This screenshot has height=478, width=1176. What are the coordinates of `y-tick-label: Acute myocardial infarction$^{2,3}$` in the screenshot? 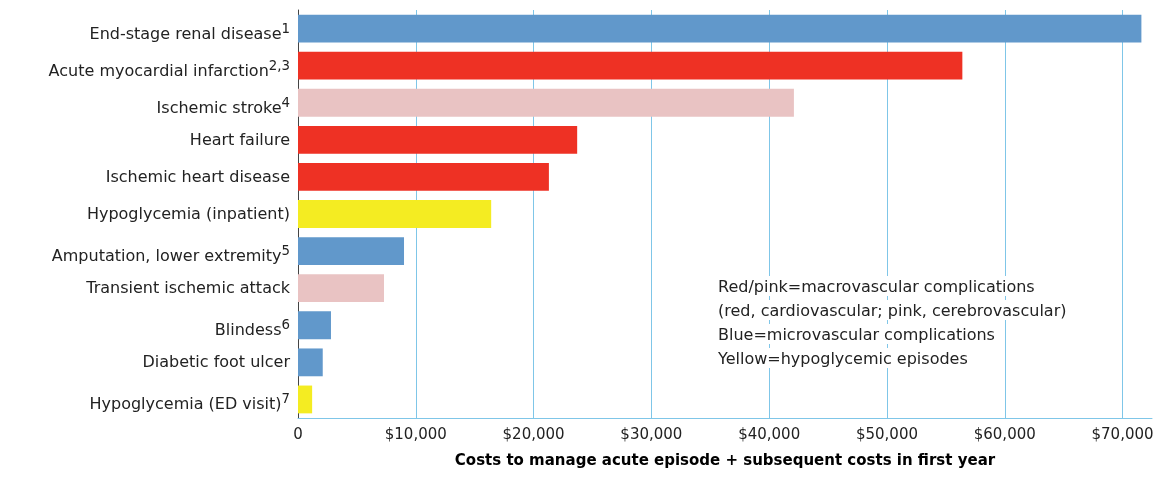 It's located at (169, 69).